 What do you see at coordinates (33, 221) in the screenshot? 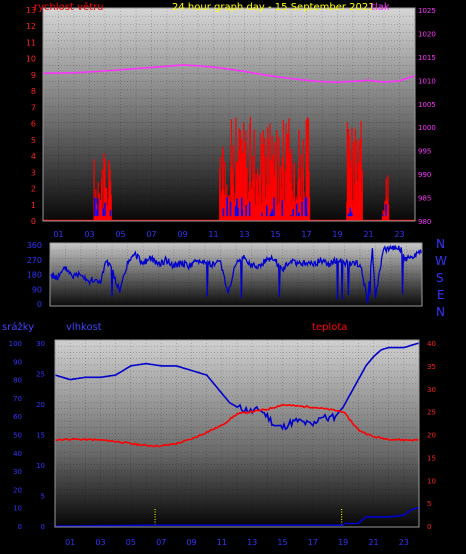
I see `wind-y-tick-label: 0` at bounding box center [33, 221].